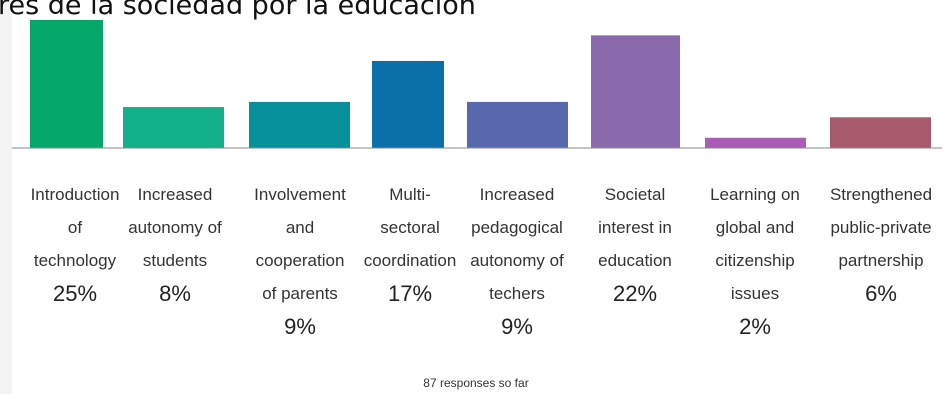  I want to click on data-label: 22%, so click(635, 293).